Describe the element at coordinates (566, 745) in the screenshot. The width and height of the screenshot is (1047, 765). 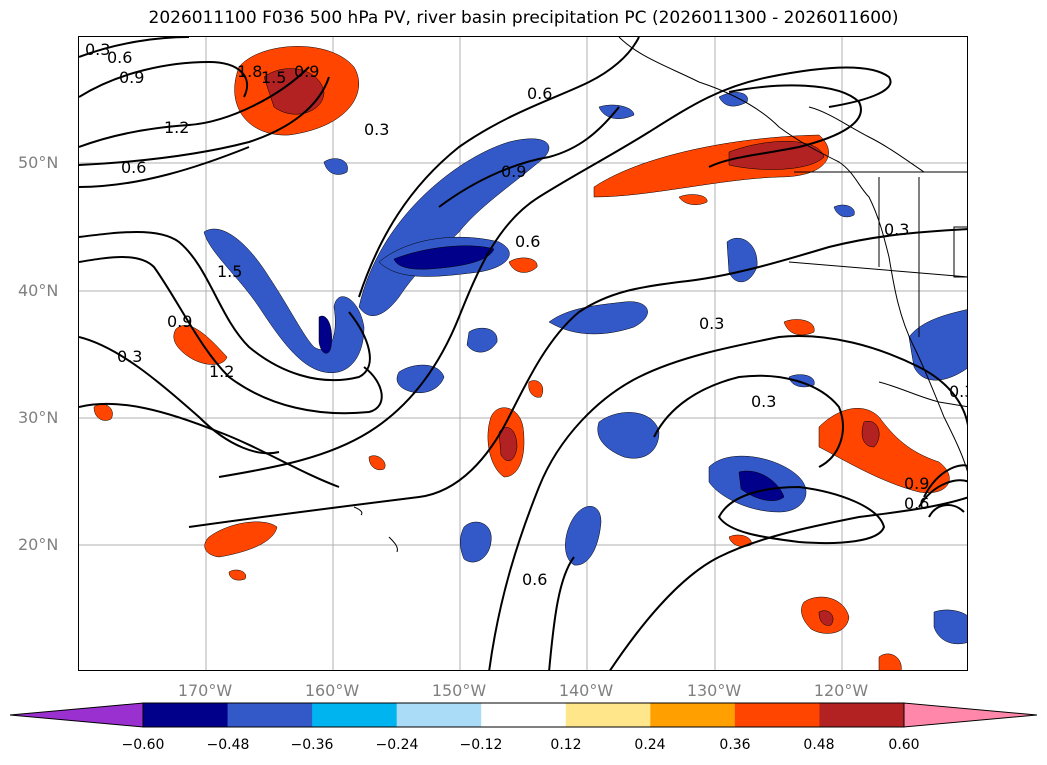
I see `colorbar-tick: 0.12` at that location.